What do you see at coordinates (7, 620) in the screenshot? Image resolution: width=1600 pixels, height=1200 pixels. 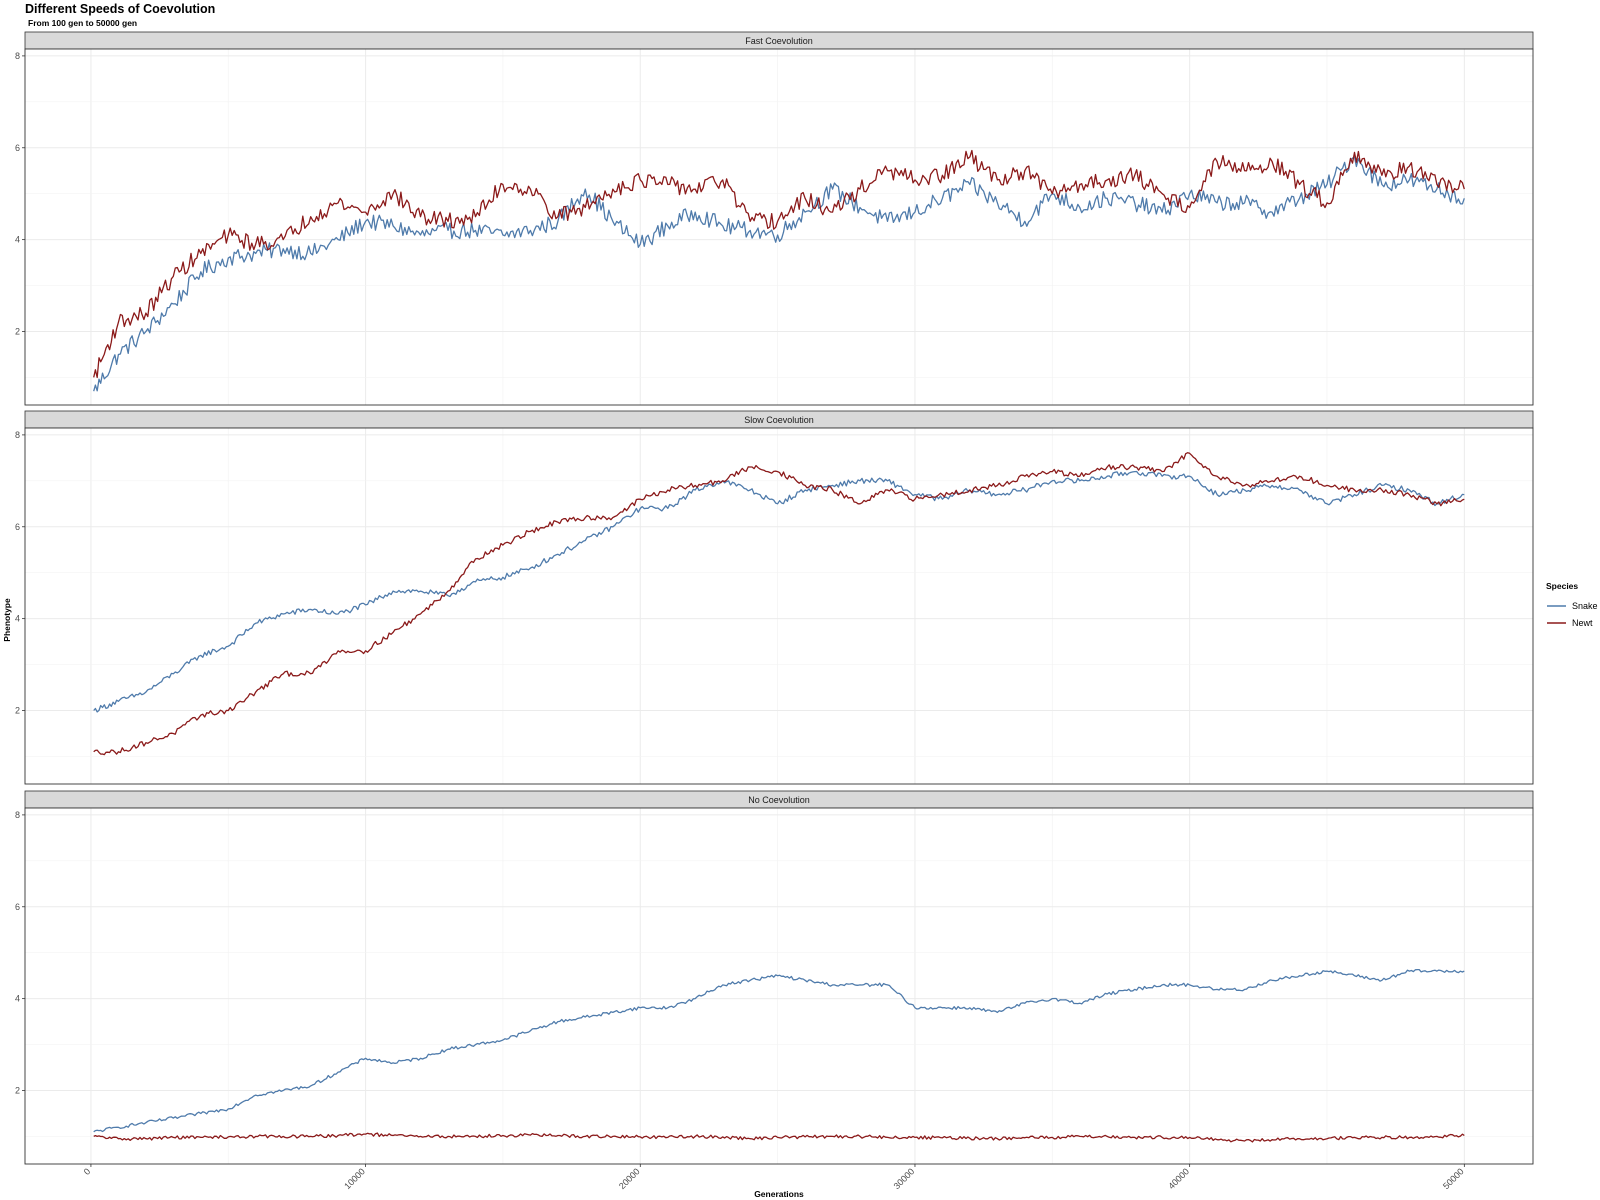 I see `y-axis-title: Phenotype` at bounding box center [7, 620].